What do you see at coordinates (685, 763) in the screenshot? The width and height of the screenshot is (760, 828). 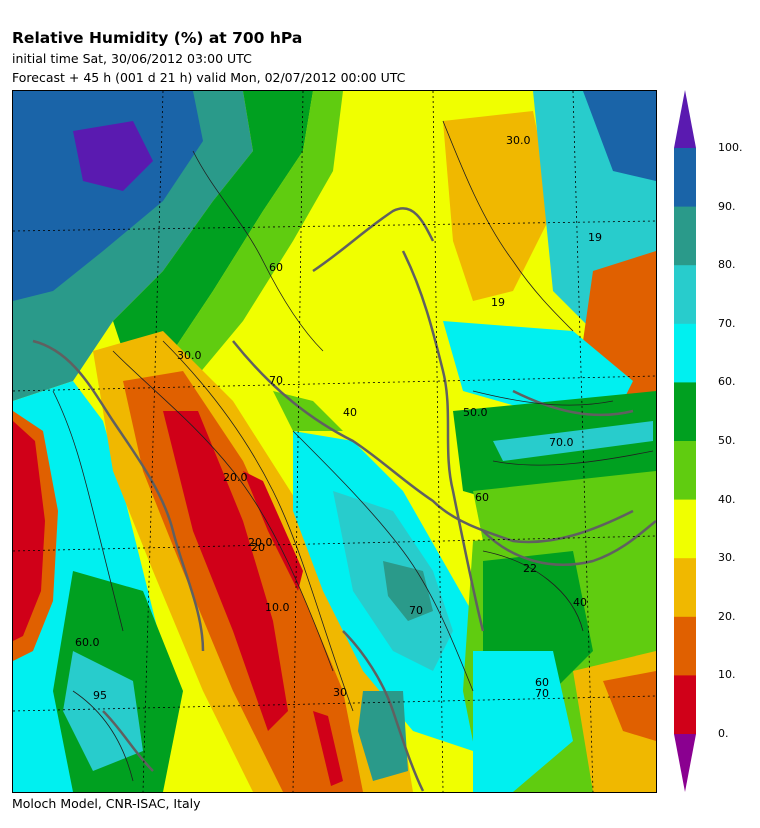 I see `legend-arrow-bottom` at bounding box center [685, 763].